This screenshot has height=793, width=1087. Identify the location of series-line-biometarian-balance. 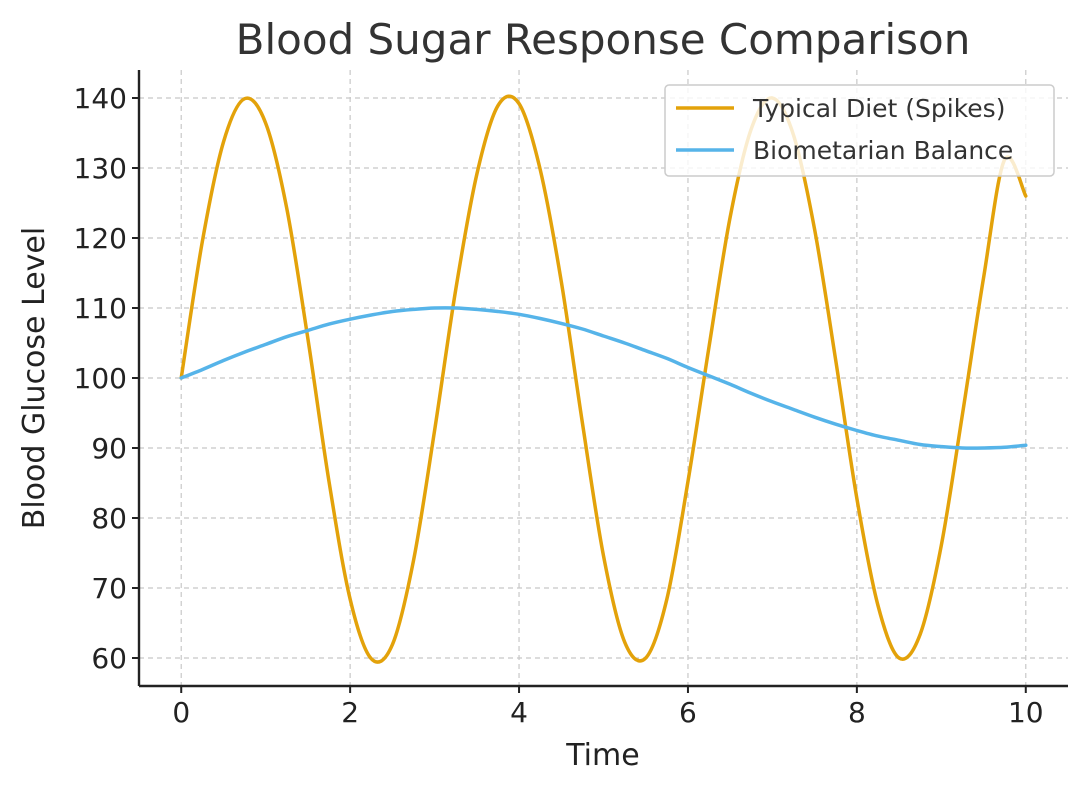
(603, 378).